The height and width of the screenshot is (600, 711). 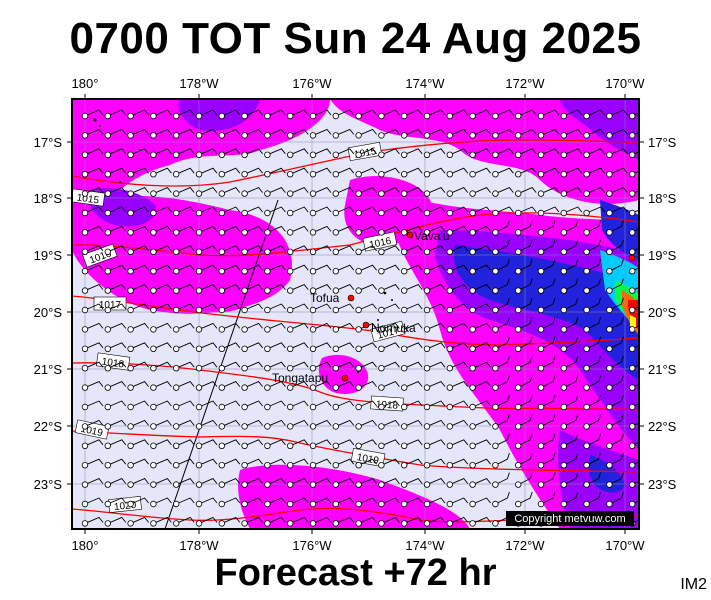 What do you see at coordinates (325, 298) in the screenshot?
I see `place-label-tofua: Tofua` at bounding box center [325, 298].